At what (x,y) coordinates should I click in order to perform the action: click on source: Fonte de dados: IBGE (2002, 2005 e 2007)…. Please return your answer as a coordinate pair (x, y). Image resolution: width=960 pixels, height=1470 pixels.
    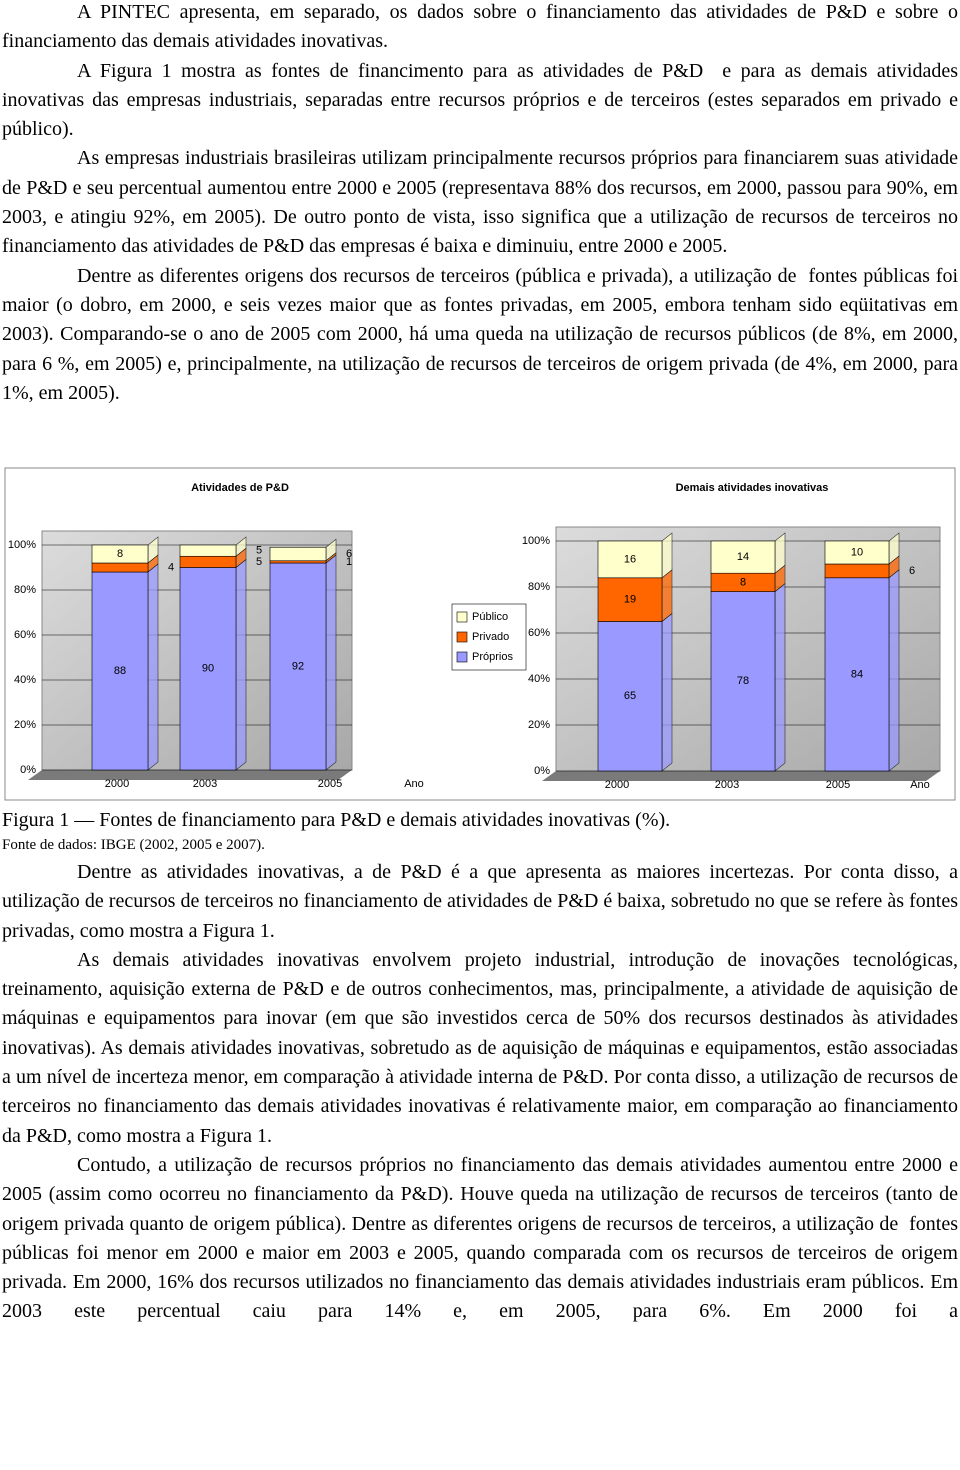
    Looking at the image, I should click on (133, 845).